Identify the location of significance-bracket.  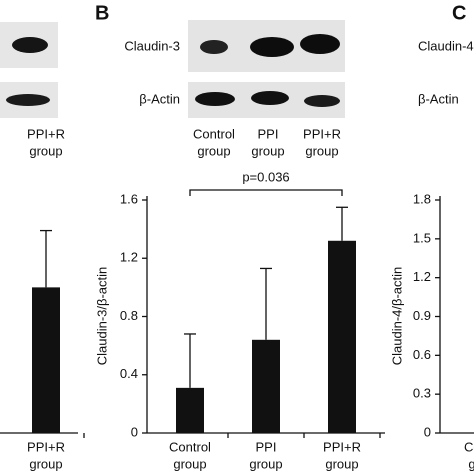
(266, 192).